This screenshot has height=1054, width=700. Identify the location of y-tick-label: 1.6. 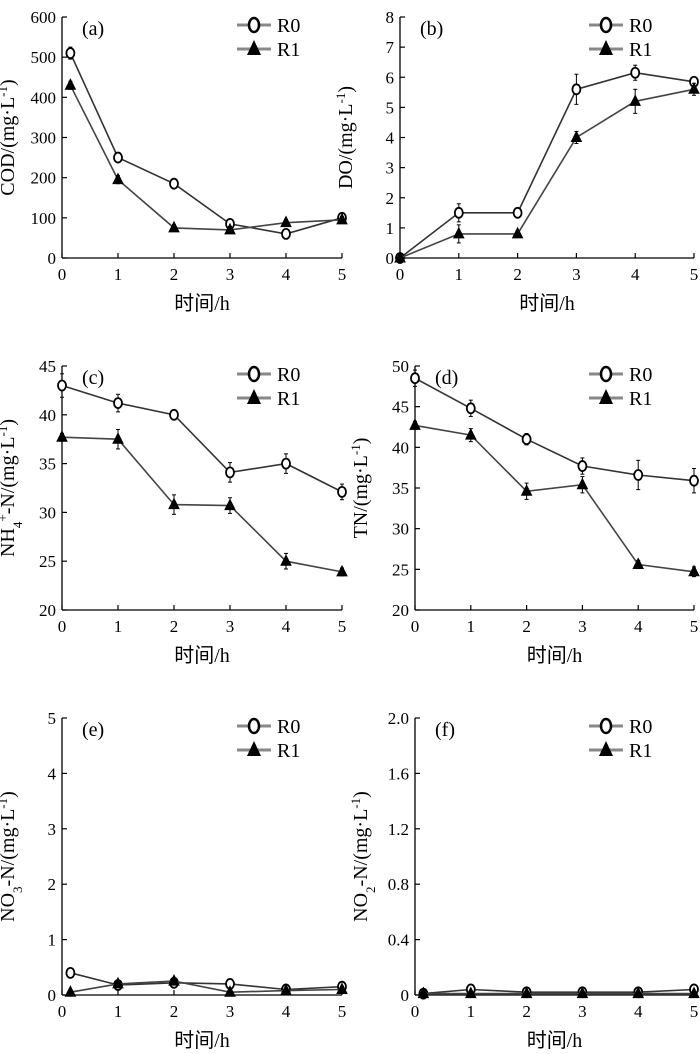
(398, 773).